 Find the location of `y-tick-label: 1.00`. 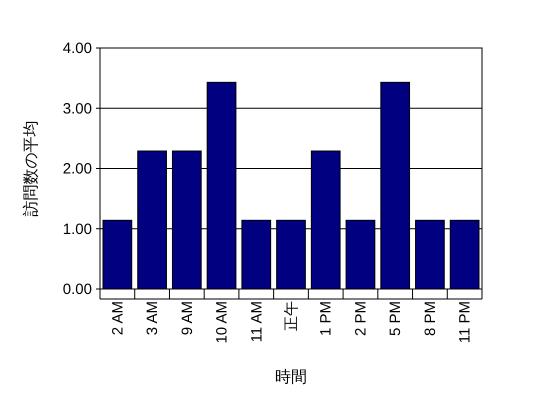

y-tick-label: 1.00 is located at coordinates (77, 229).